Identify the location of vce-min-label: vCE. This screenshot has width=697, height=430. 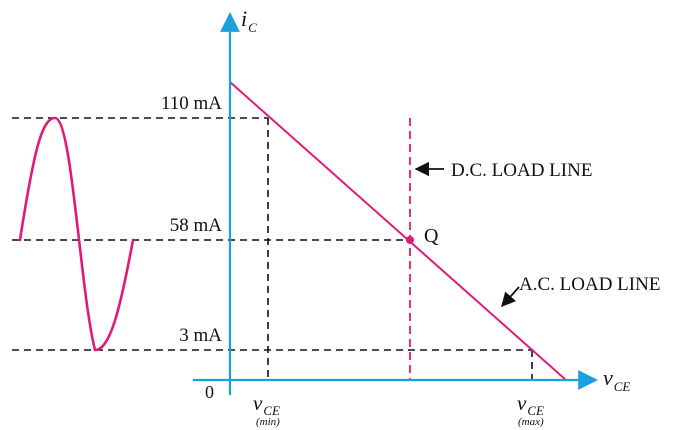
(266, 404).